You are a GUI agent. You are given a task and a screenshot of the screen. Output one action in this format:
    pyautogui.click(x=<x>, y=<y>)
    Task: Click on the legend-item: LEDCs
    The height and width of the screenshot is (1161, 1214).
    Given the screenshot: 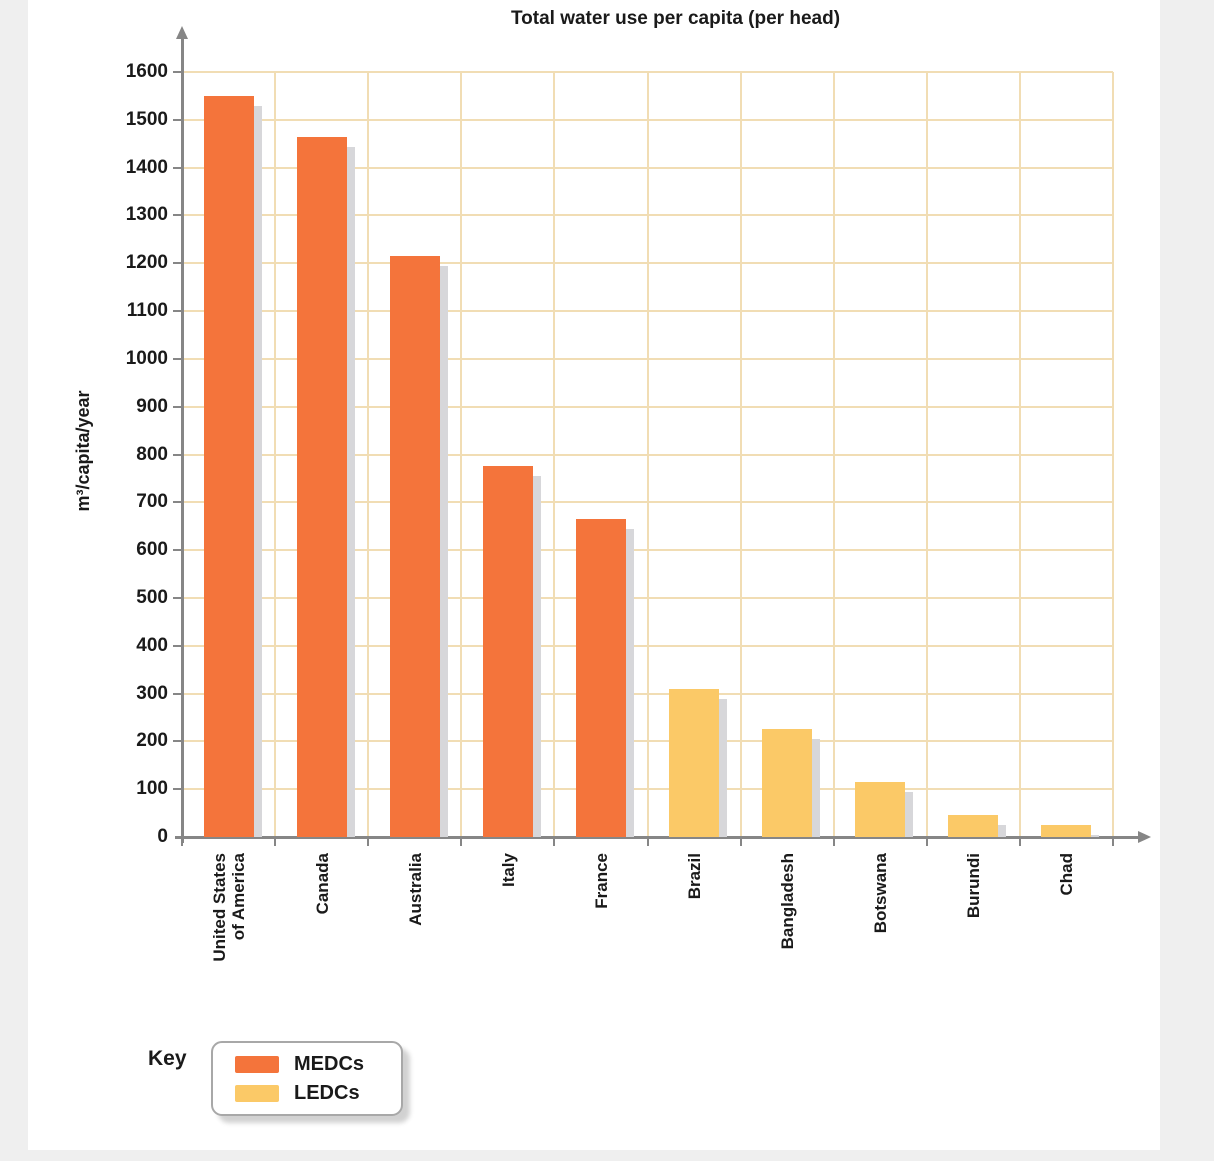 What is the action you would take?
    pyautogui.click(x=318, y=1093)
    